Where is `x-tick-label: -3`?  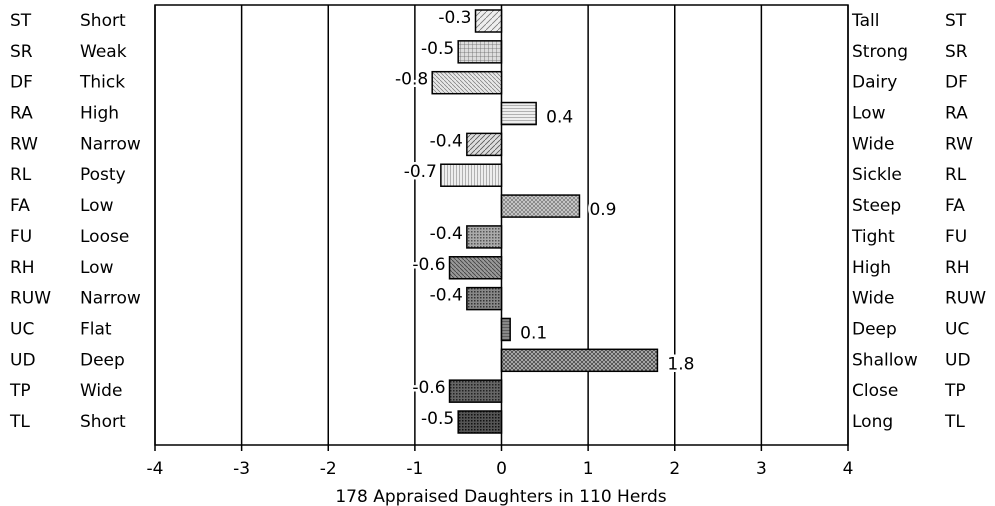 x-tick-label: -3 is located at coordinates (241, 469).